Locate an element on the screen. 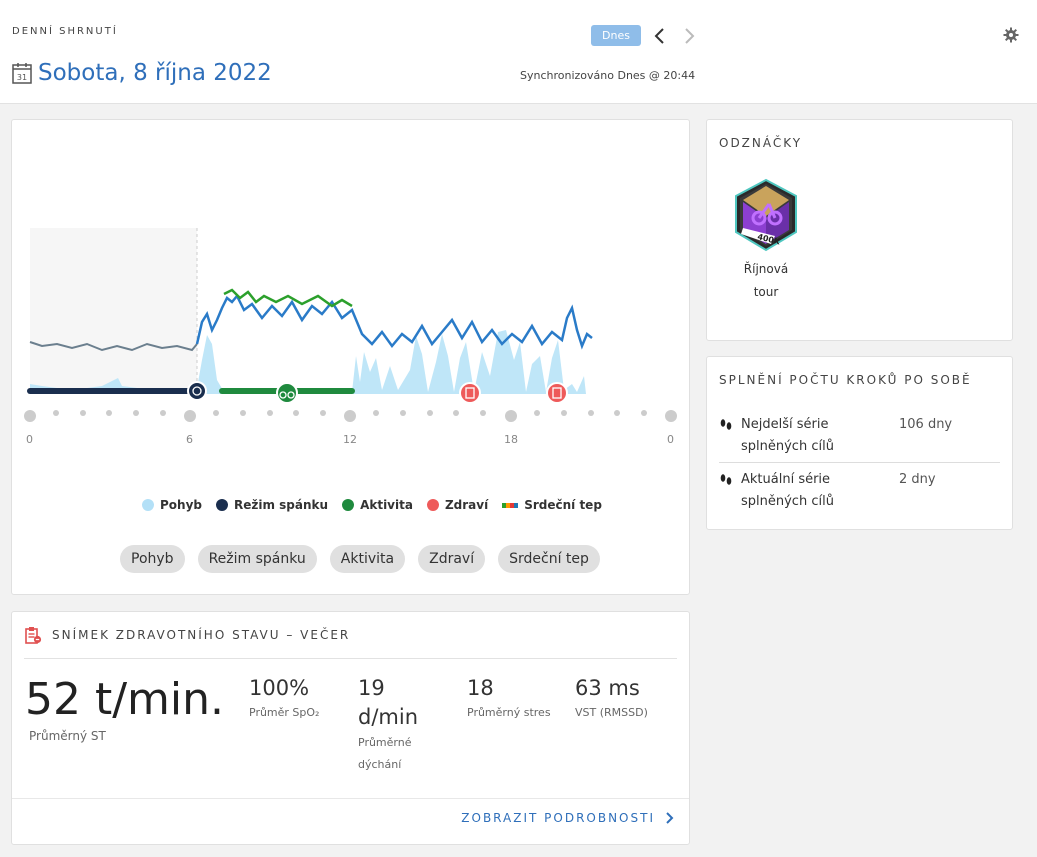  chevron-left-icon is located at coordinates (660, 36).